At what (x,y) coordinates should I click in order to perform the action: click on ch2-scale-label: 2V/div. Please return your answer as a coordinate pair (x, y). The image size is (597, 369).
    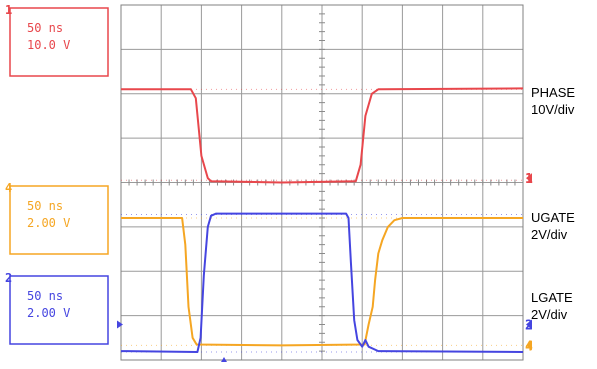
    Looking at the image, I should click on (549, 314).